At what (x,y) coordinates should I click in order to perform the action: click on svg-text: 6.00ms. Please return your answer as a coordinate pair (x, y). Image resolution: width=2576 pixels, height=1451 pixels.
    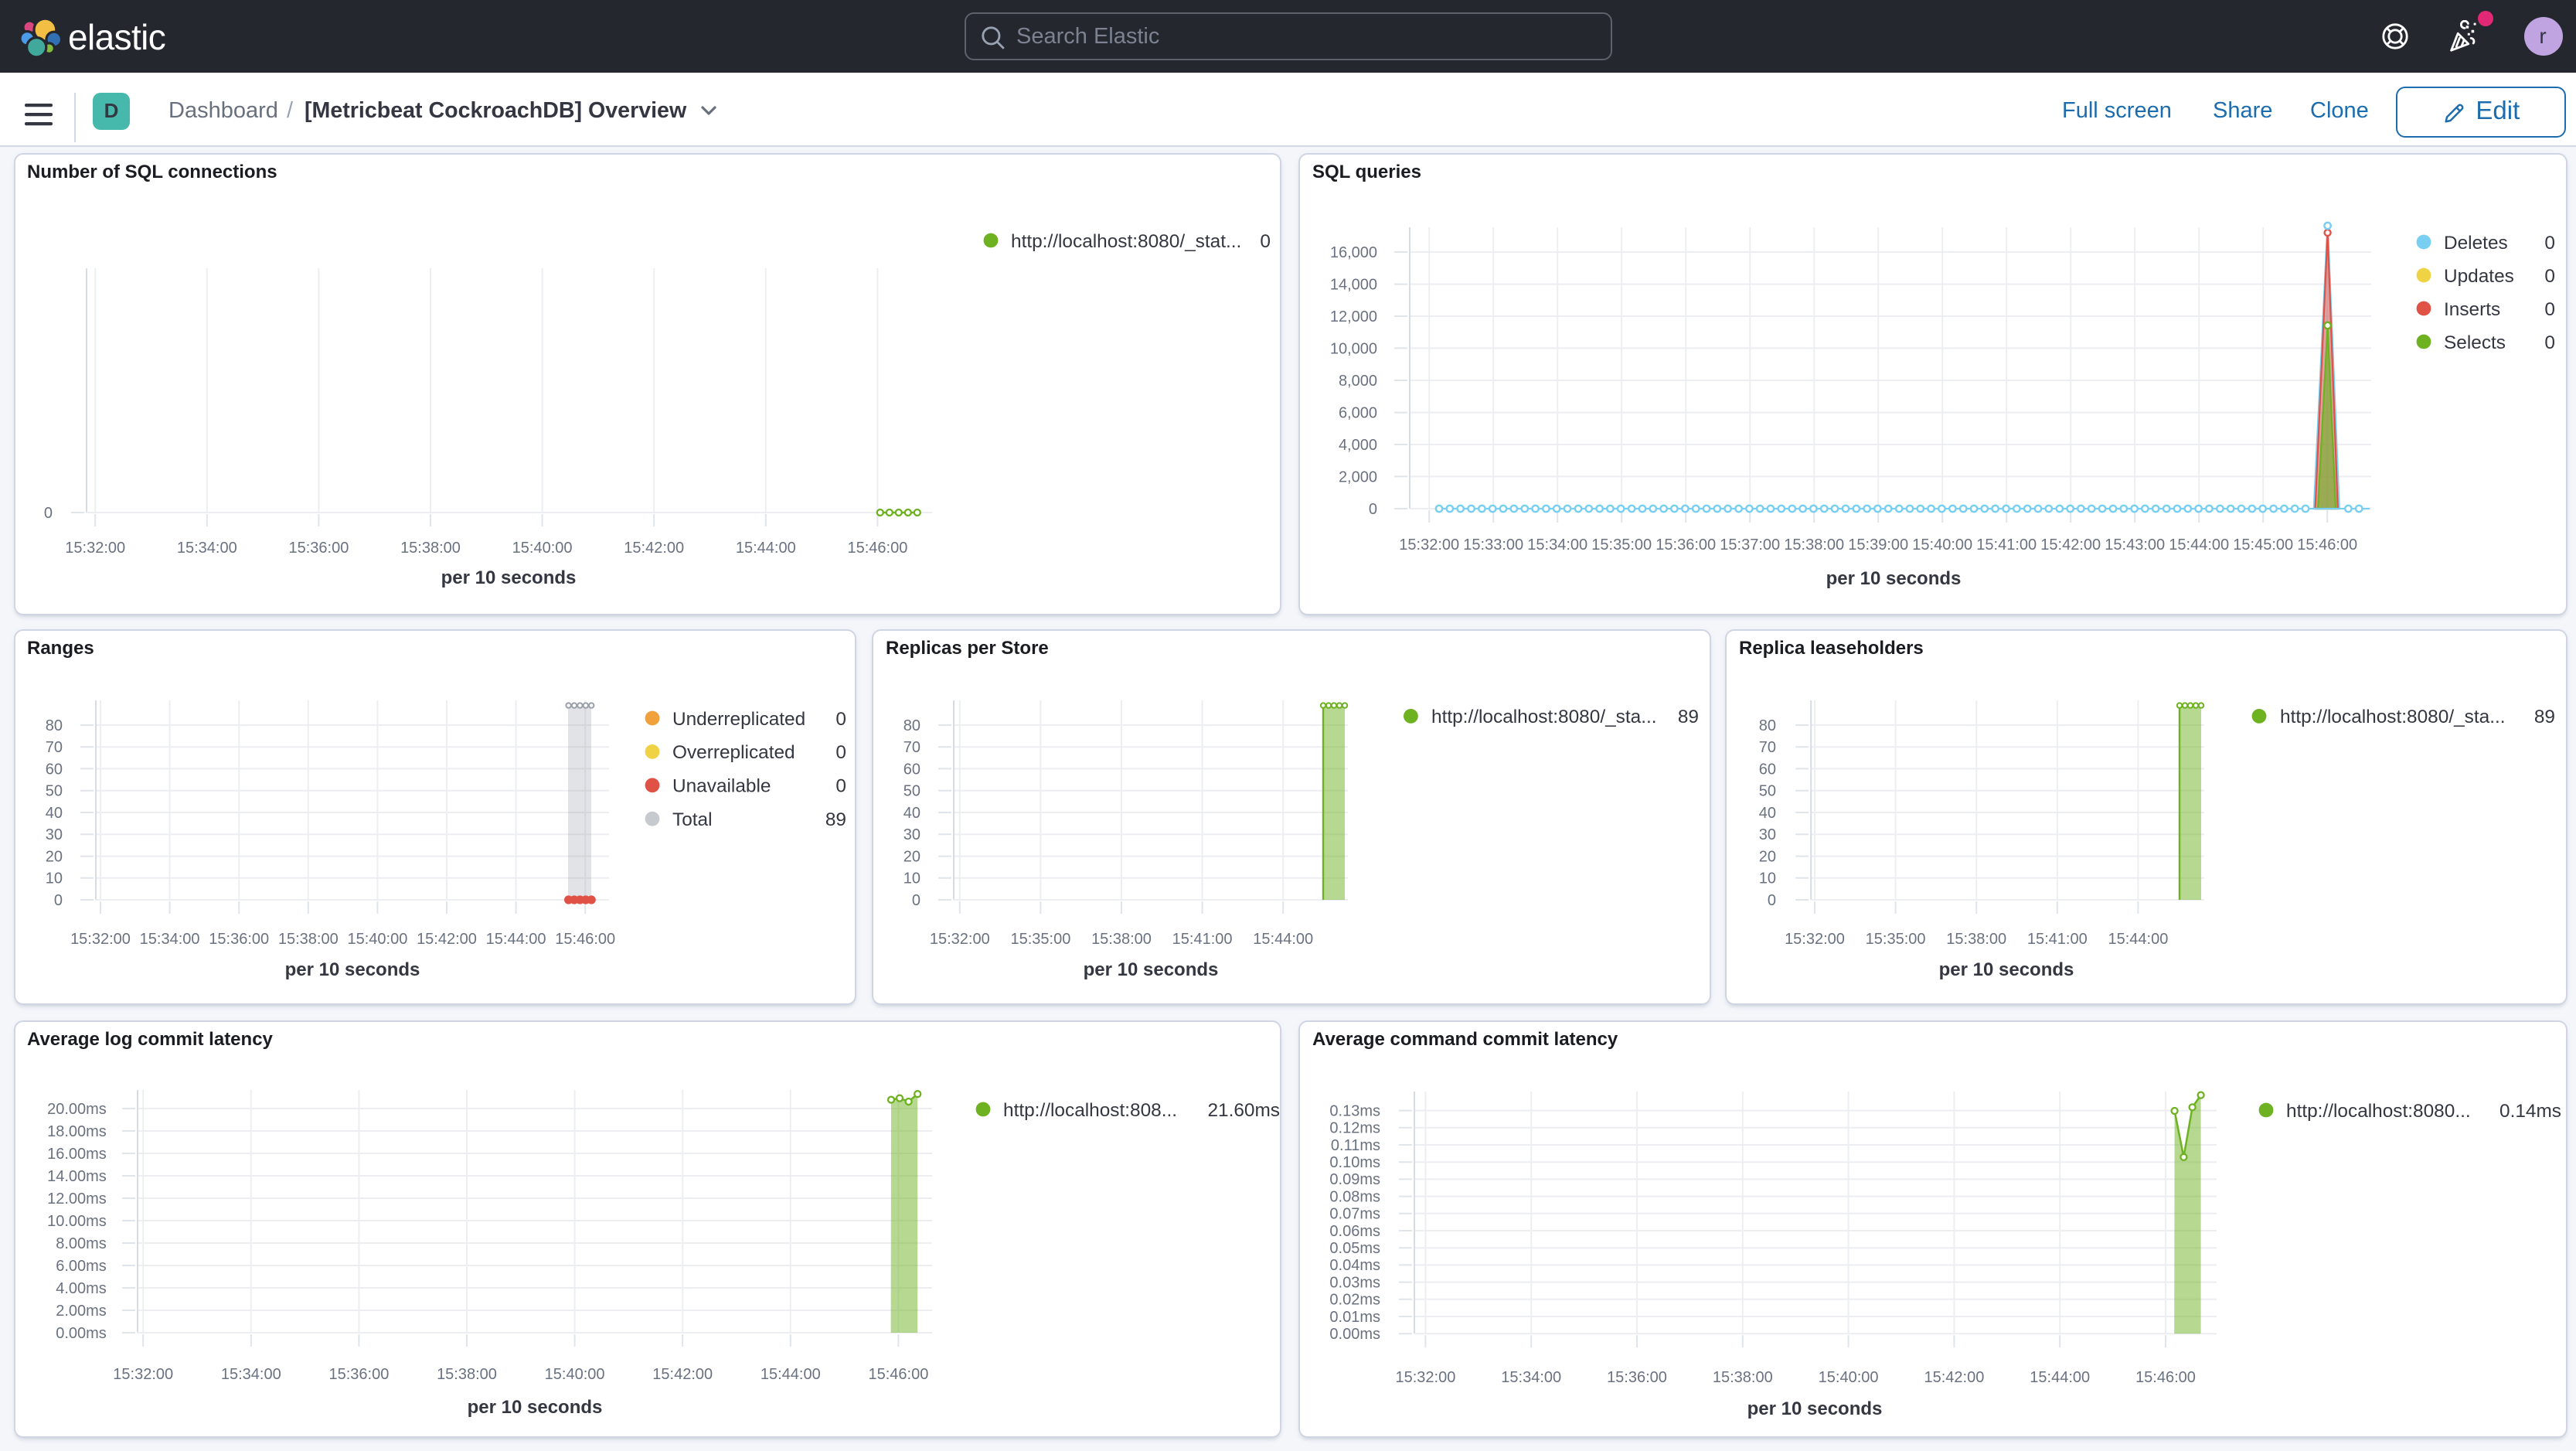
    Looking at the image, I should click on (80, 1265).